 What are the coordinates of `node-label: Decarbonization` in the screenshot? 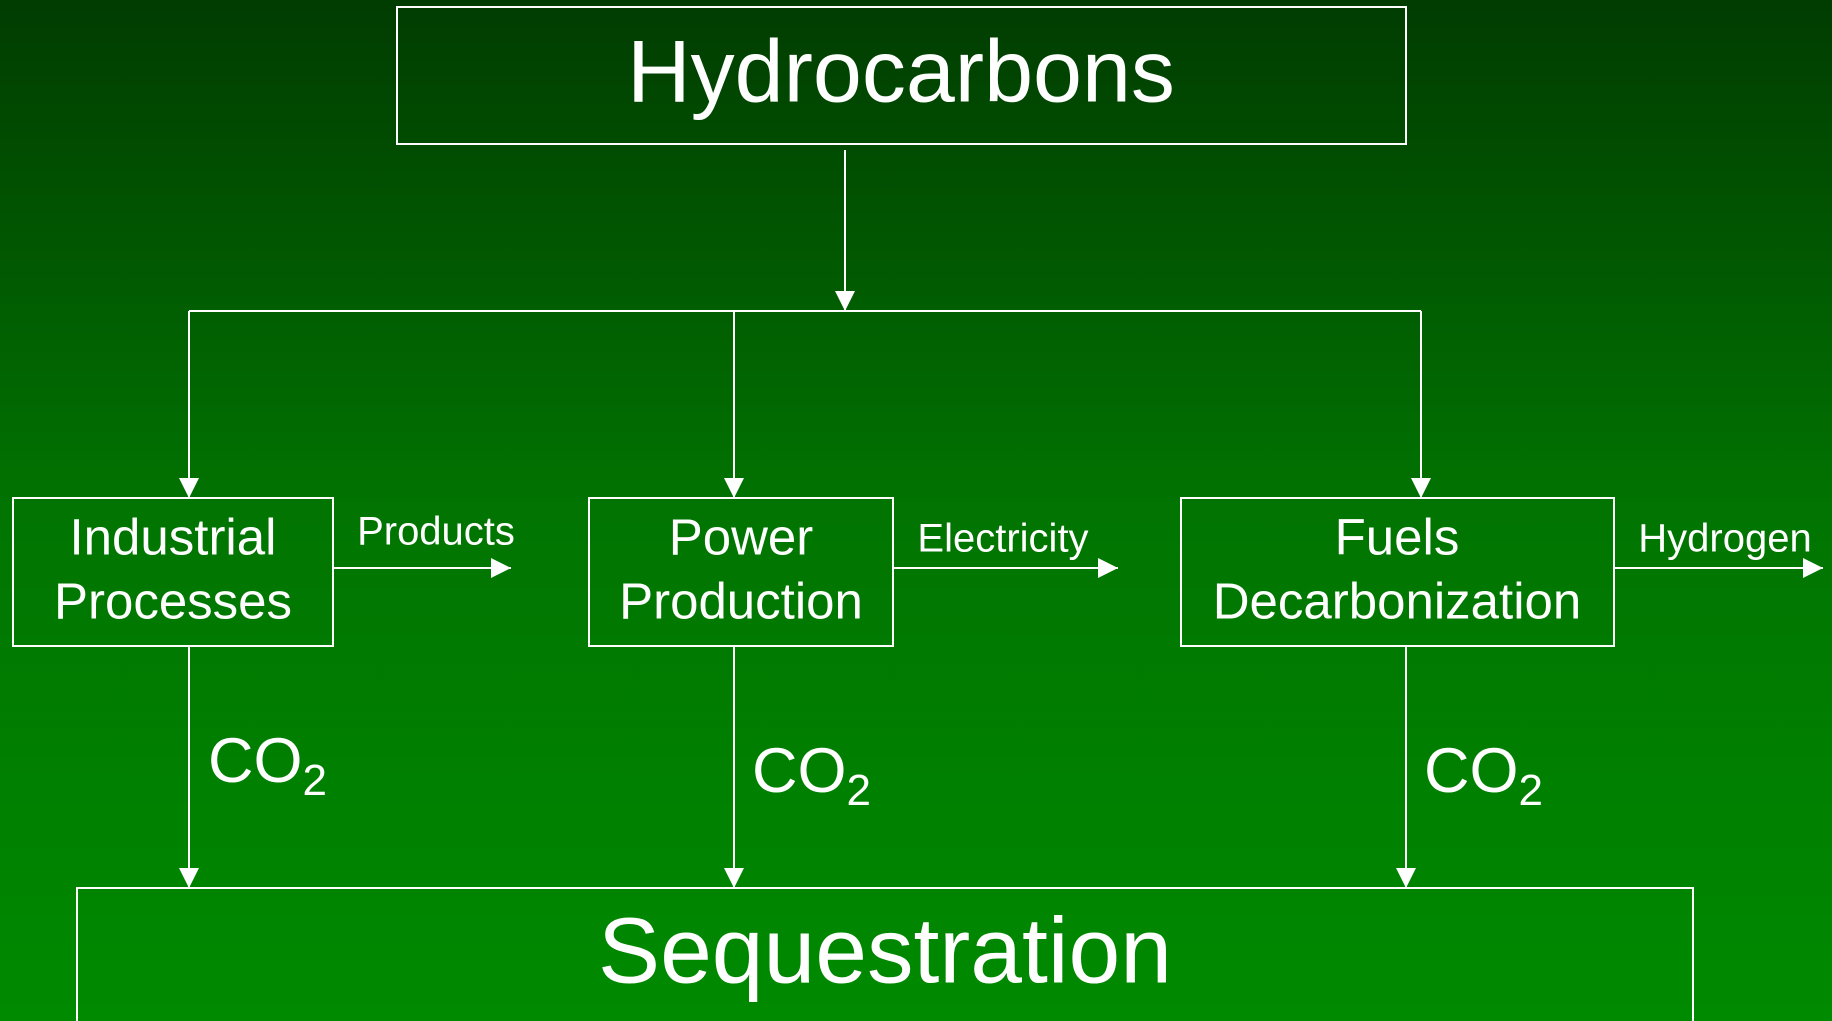 It's located at (1397, 600).